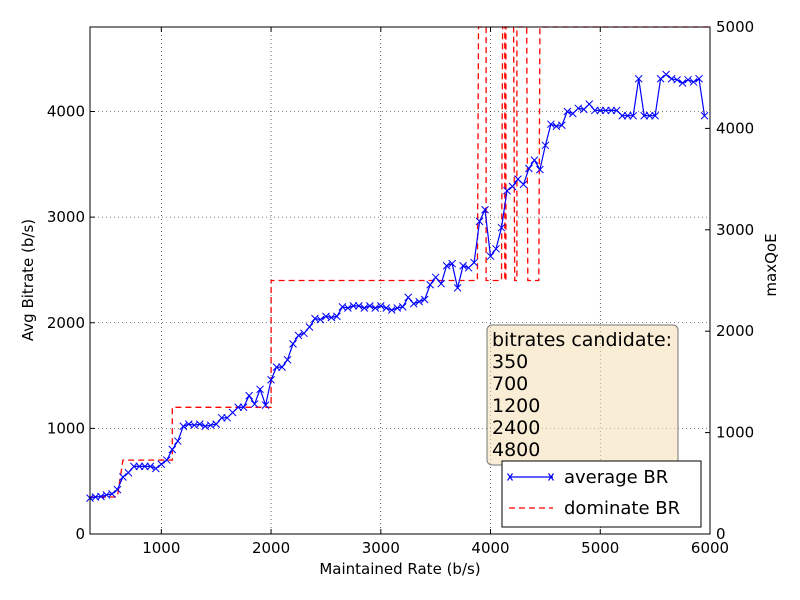  I want to click on y-tick-label: 0, so click(80, 534).